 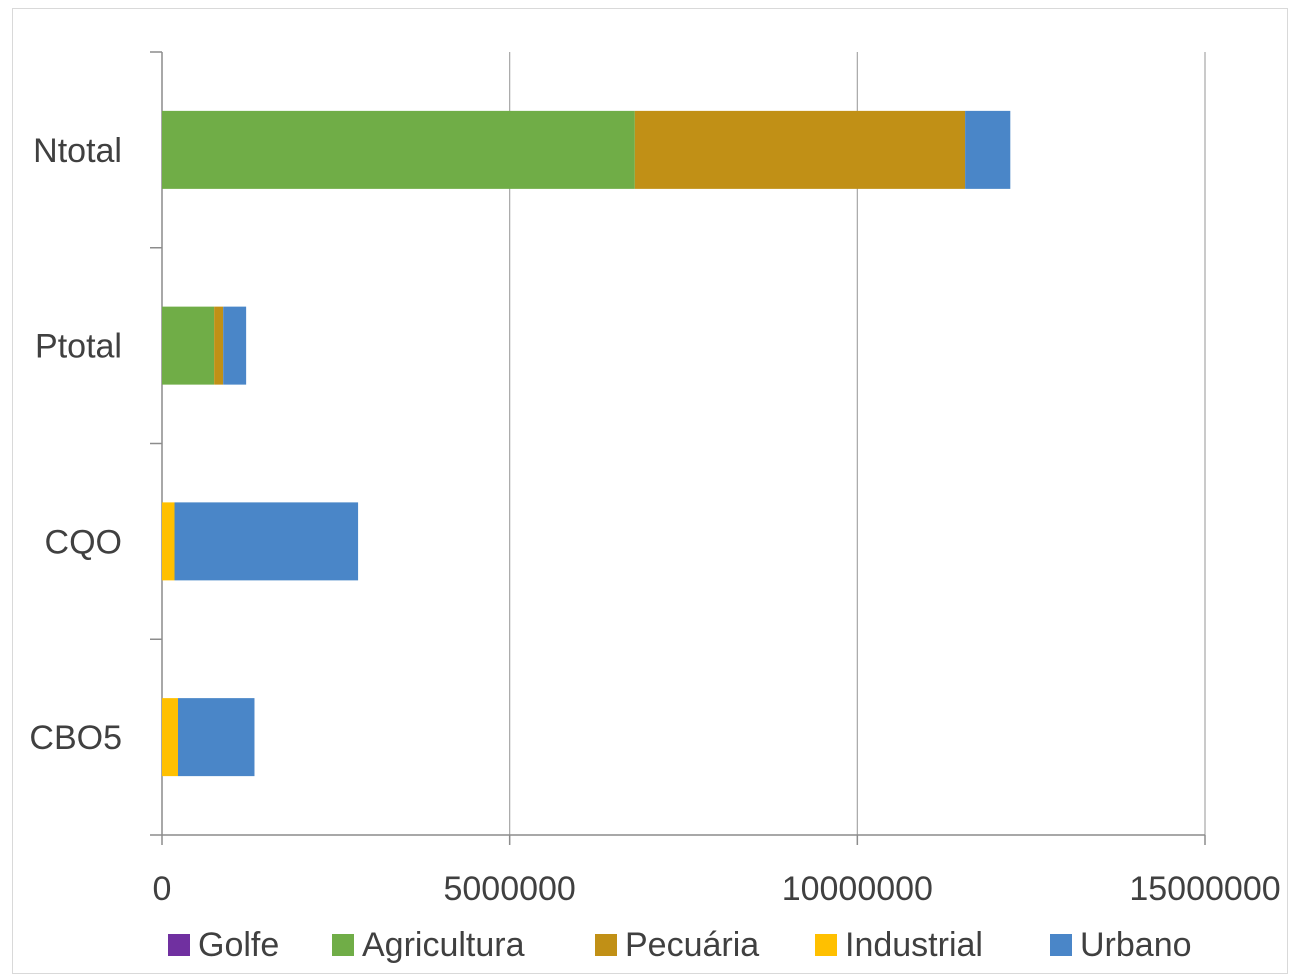 I want to click on legend-swatch-agricultura, so click(x=343, y=945).